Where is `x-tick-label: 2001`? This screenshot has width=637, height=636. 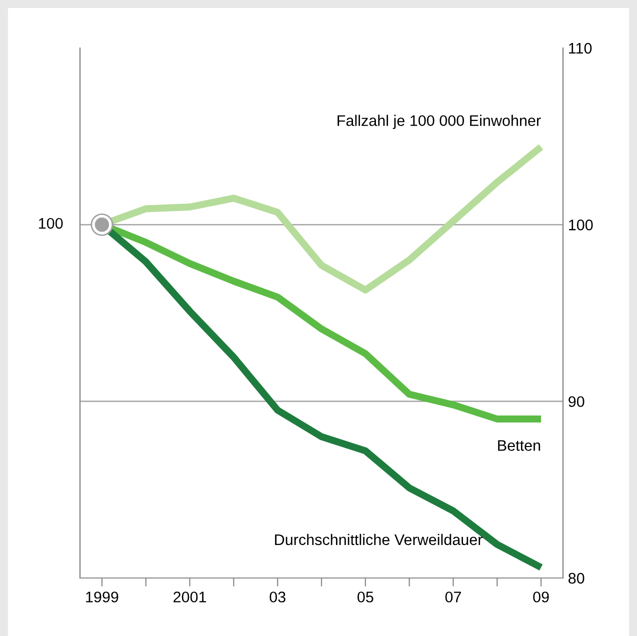 x-tick-label: 2001 is located at coordinates (190, 597).